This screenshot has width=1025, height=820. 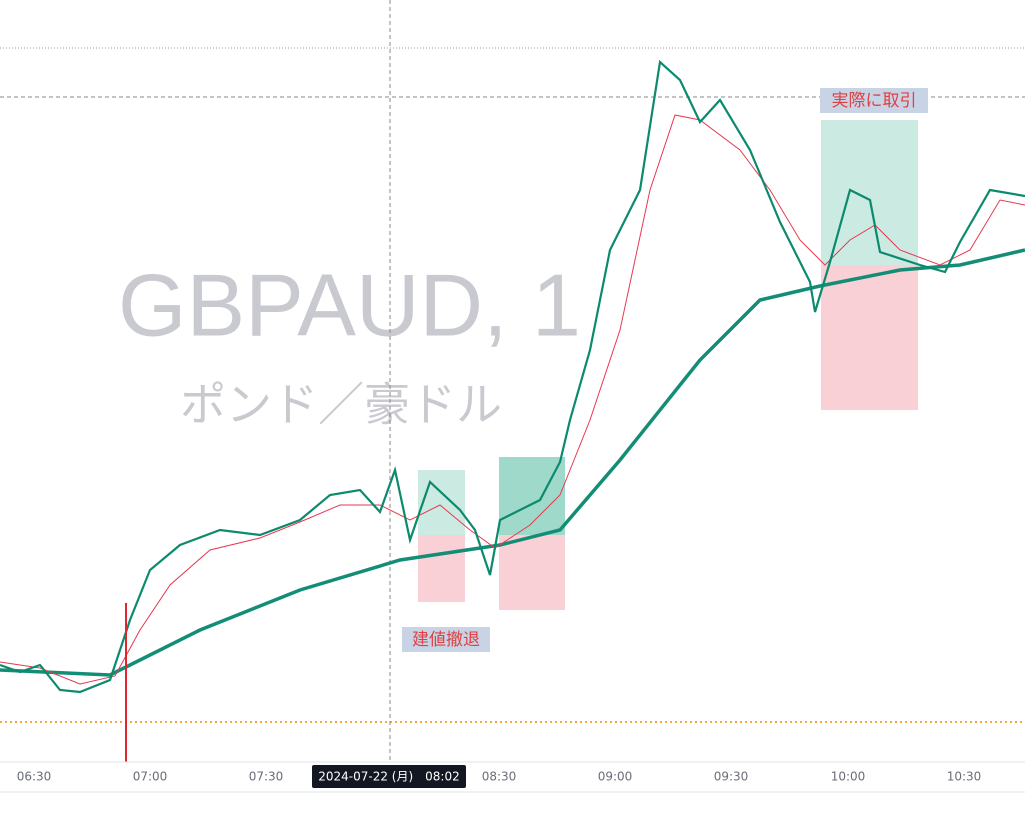 What do you see at coordinates (848, 777) in the screenshot?
I see `time-label: 10:00` at bounding box center [848, 777].